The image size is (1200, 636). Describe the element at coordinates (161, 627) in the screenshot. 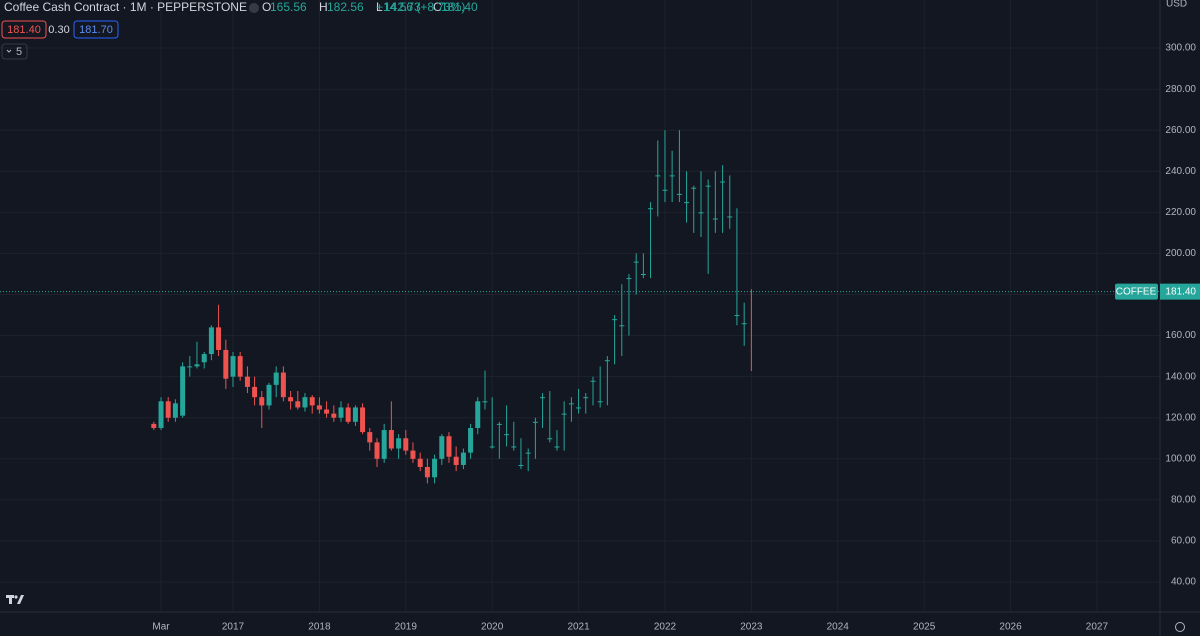

I see `x-tick-label: Mar` at that location.